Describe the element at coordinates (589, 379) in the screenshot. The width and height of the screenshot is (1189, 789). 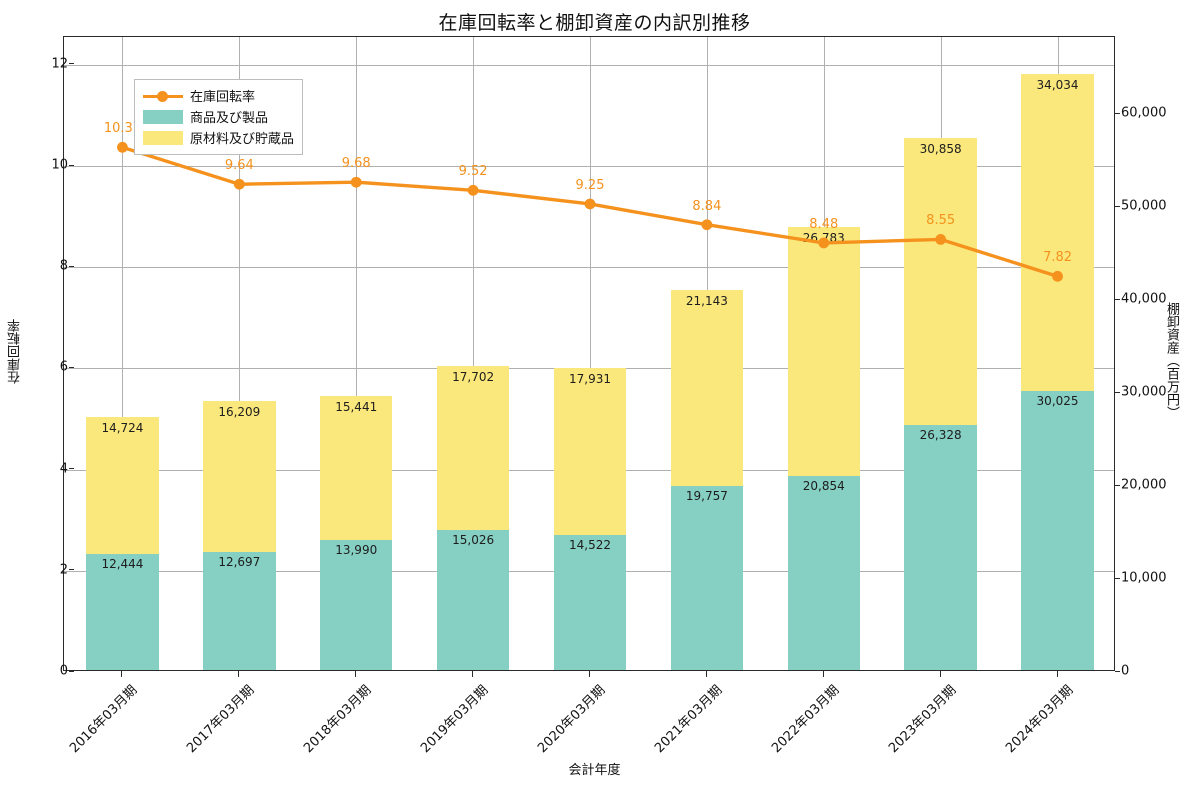
I see `bar-value-label-raw-materials: 17,931` at that location.